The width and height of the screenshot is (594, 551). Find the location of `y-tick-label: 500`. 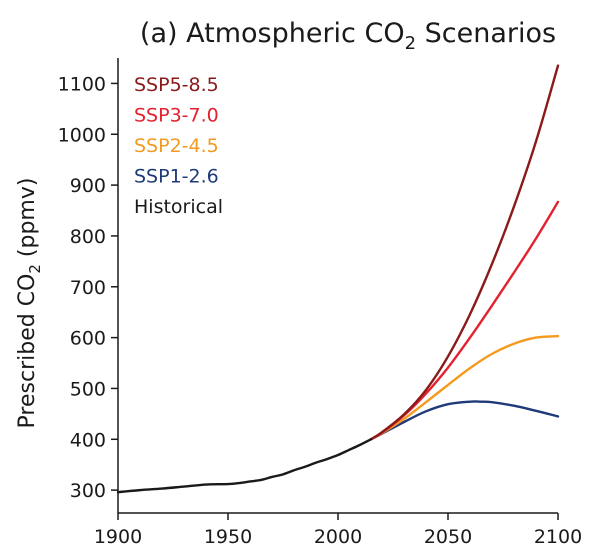

y-tick-label: 500 is located at coordinates (88, 389).